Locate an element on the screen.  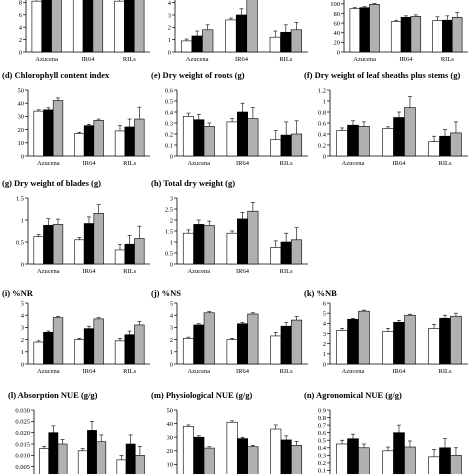
bar-a-ir64-s2 is located at coordinates (88, 26).